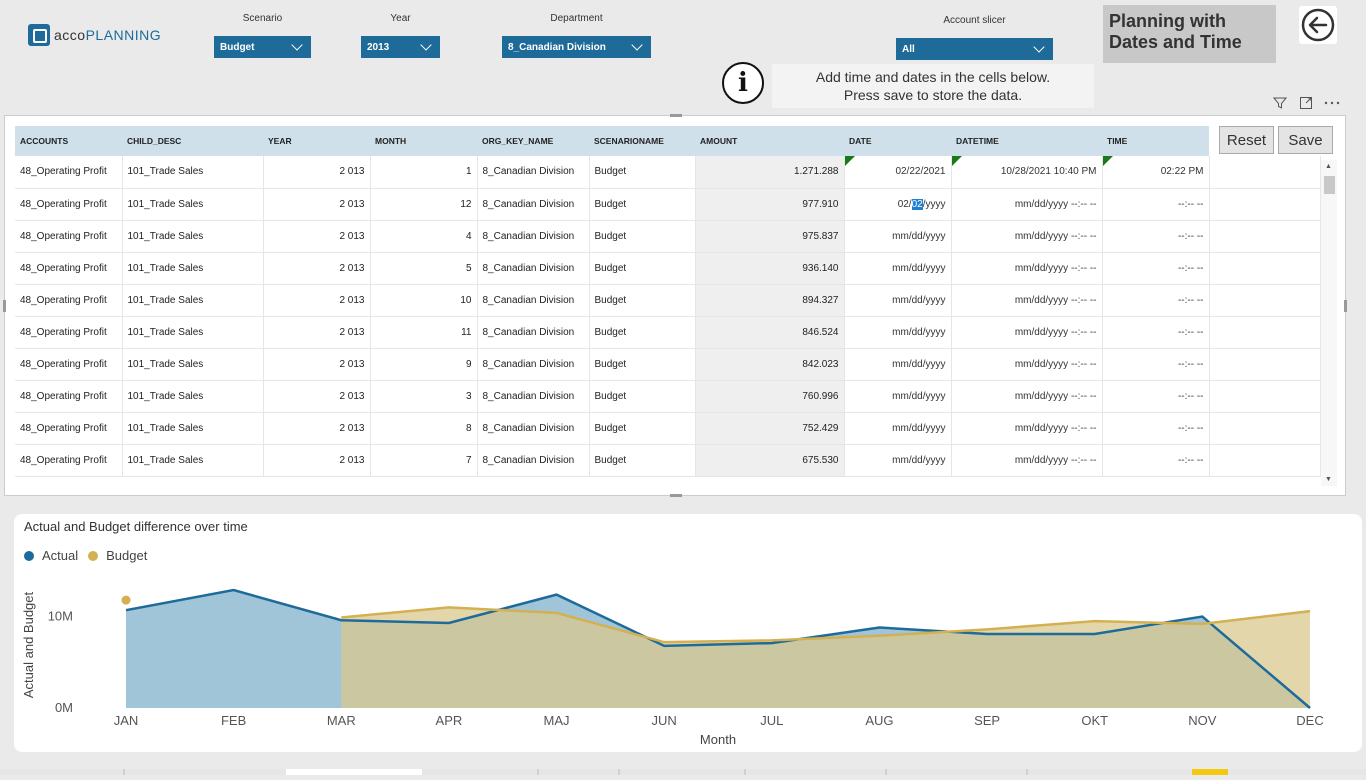  What do you see at coordinates (770, 332) in the screenshot?
I see `cell-amount: 846.524` at bounding box center [770, 332].